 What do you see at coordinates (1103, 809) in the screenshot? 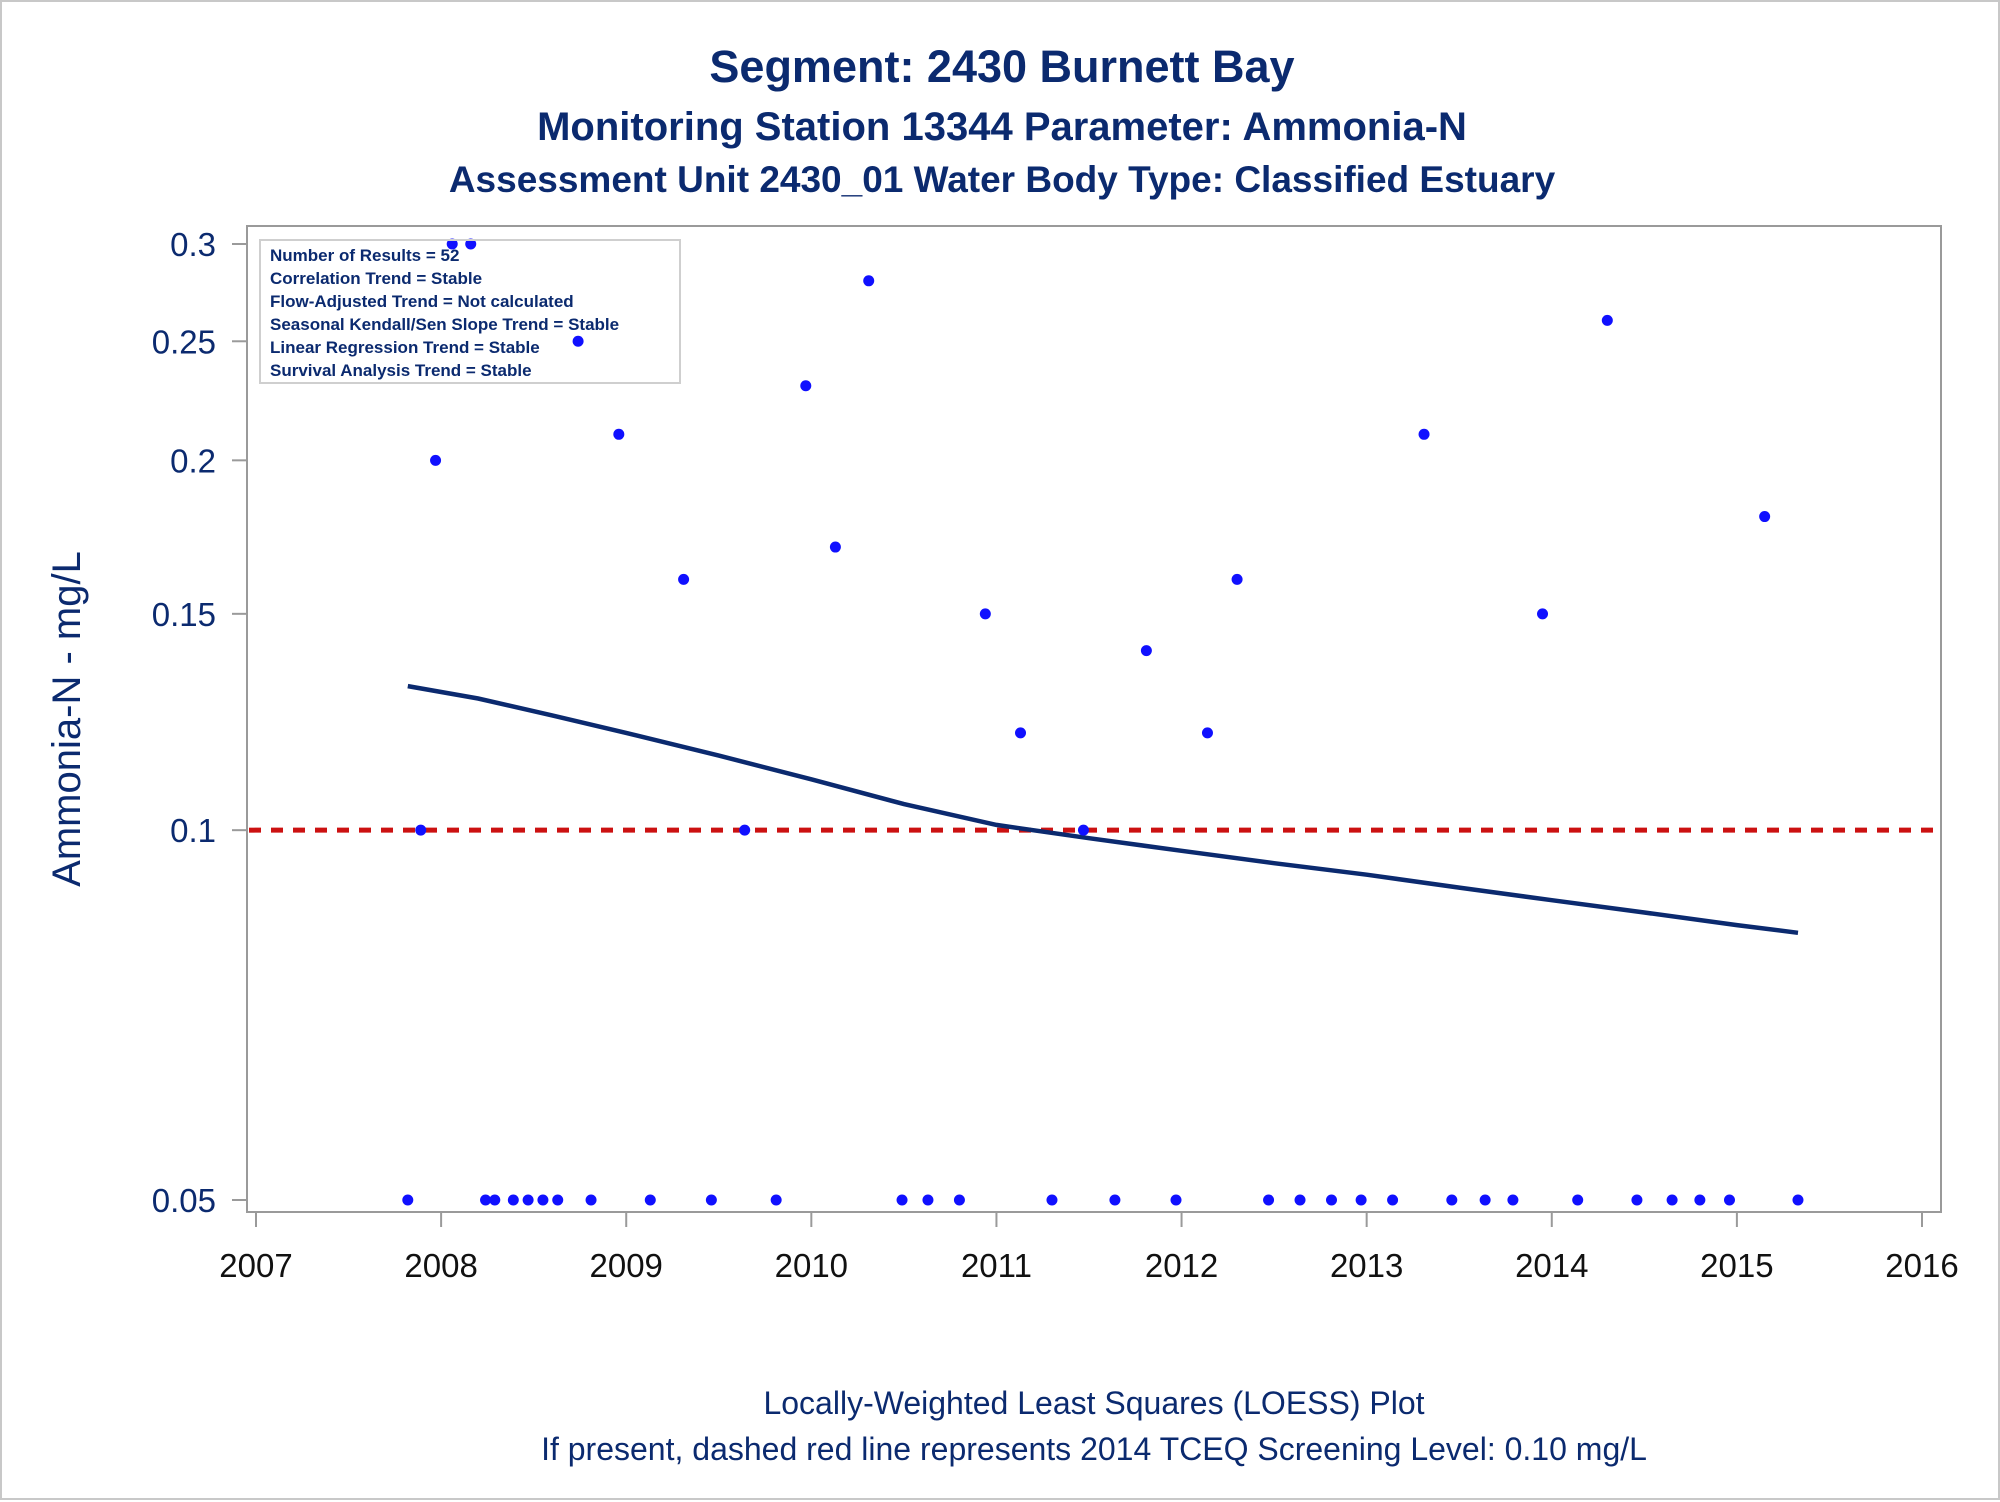
I see `loess-trend-line` at bounding box center [1103, 809].